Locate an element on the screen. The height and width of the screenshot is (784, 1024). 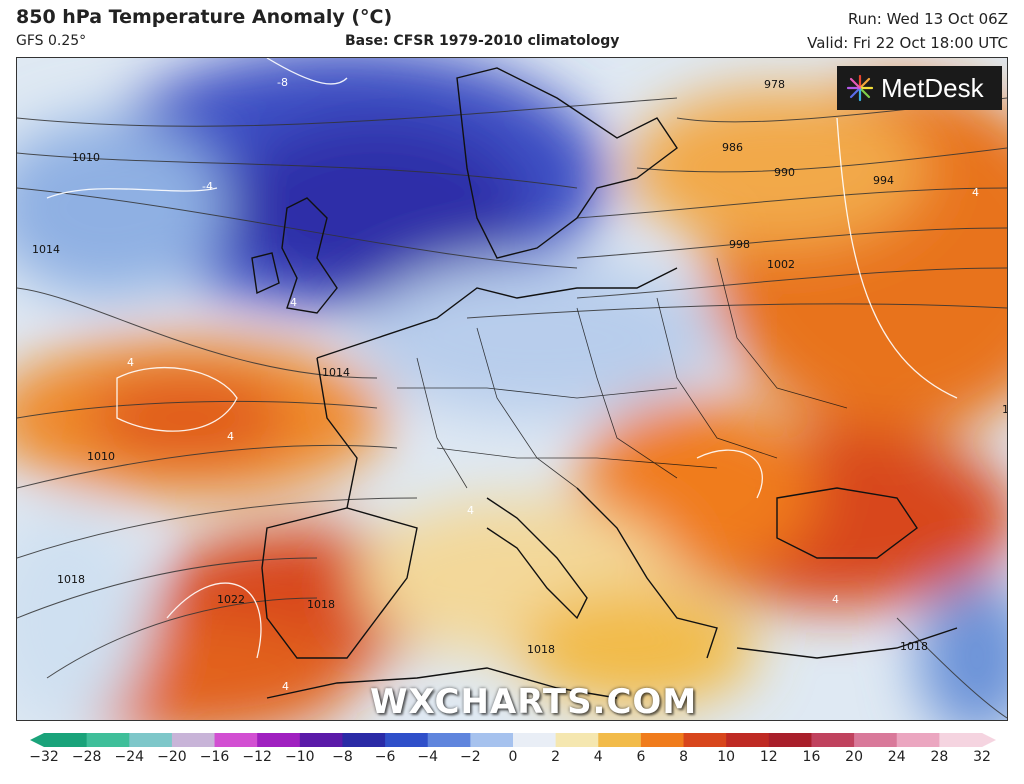
metdesk-logo-icon is located at coordinates (860, 88).